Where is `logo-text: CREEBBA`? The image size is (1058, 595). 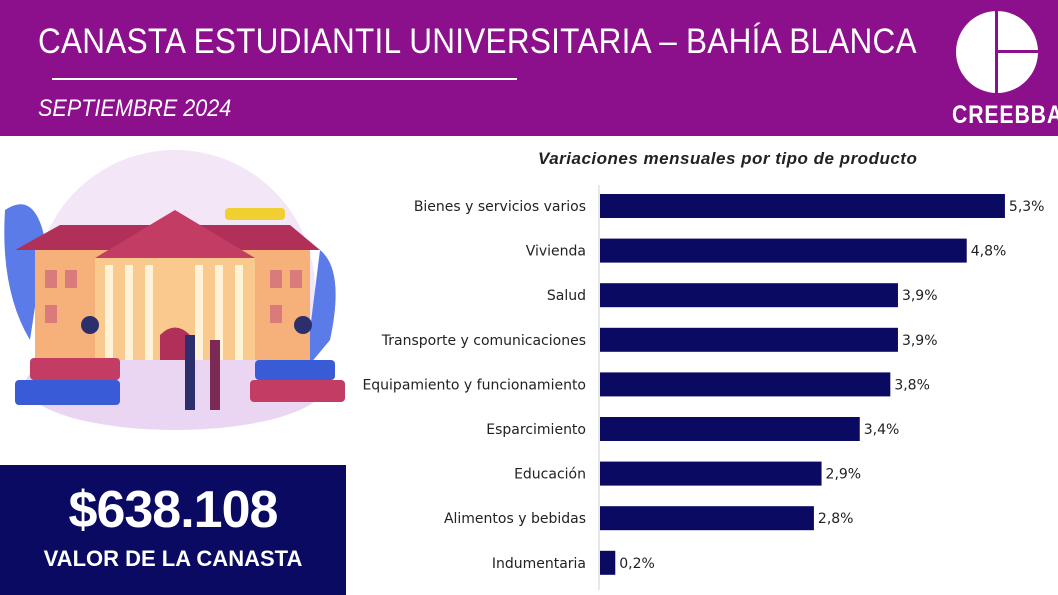 logo-text: CREEBBA is located at coordinates (1005, 115).